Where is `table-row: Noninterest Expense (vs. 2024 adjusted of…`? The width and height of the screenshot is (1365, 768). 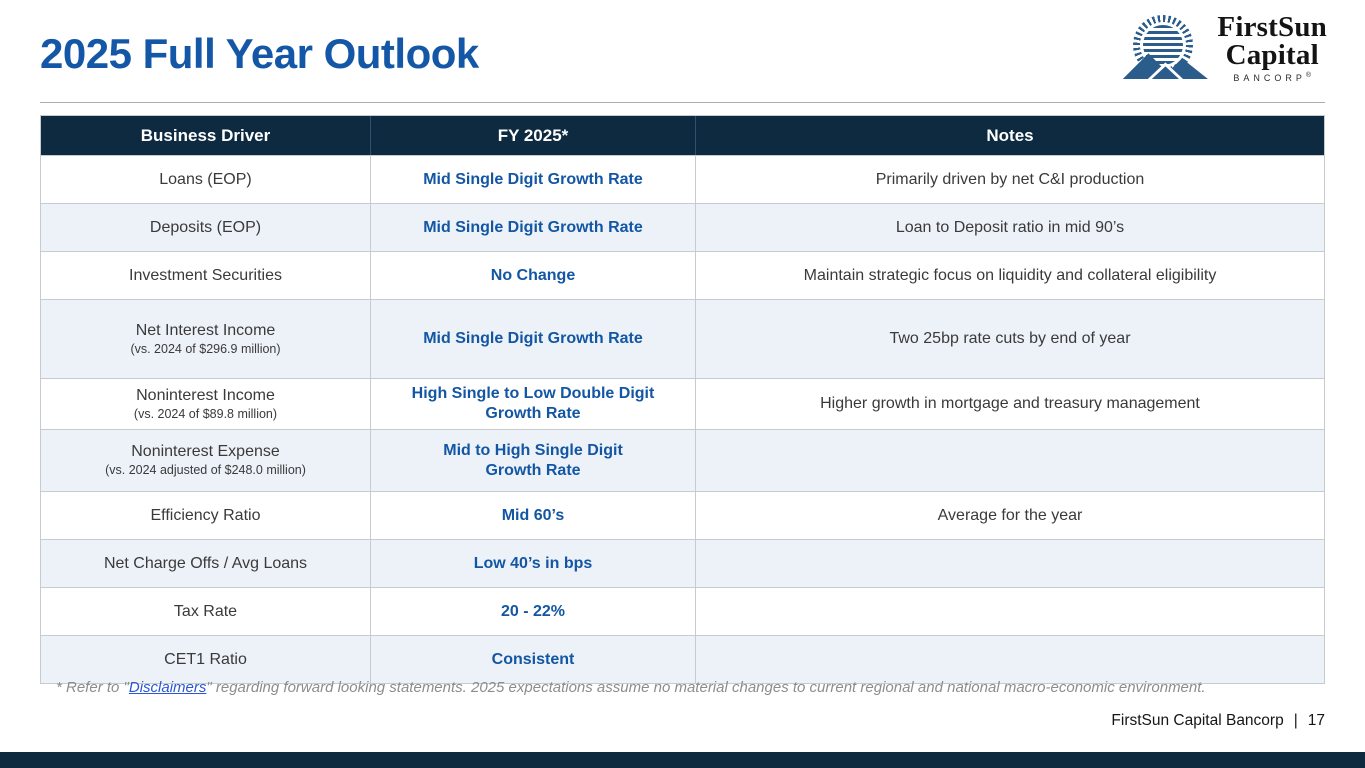 table-row: Noninterest Expense (vs. 2024 adjusted of… is located at coordinates (682, 460).